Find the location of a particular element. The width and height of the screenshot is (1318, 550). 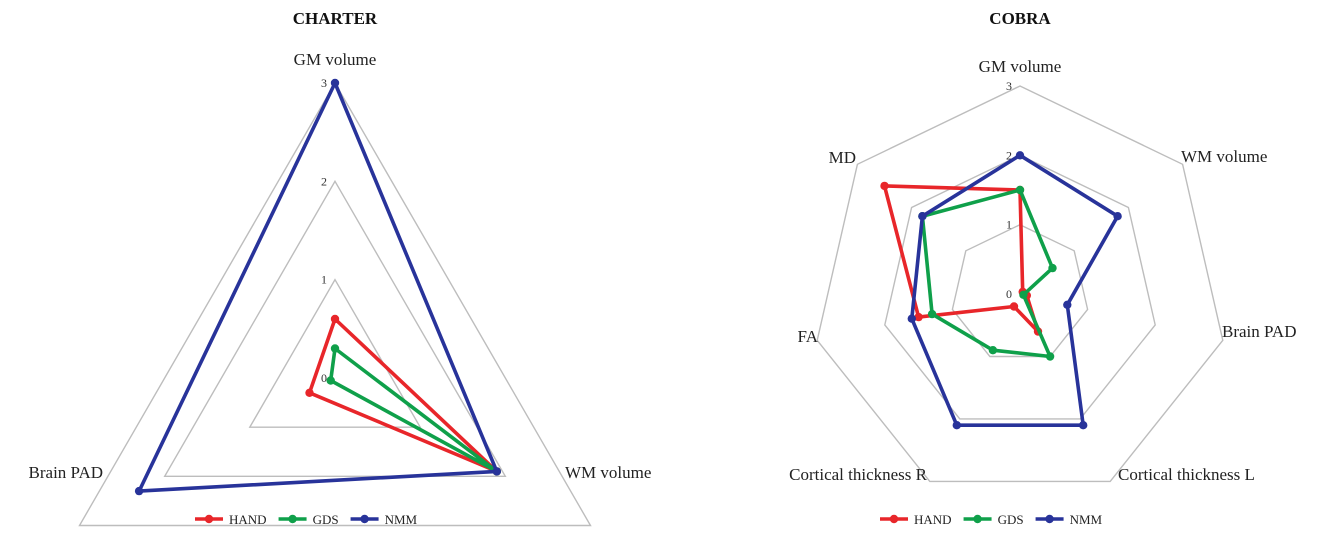

series-line-nmm is located at coordinates (1014, 290).